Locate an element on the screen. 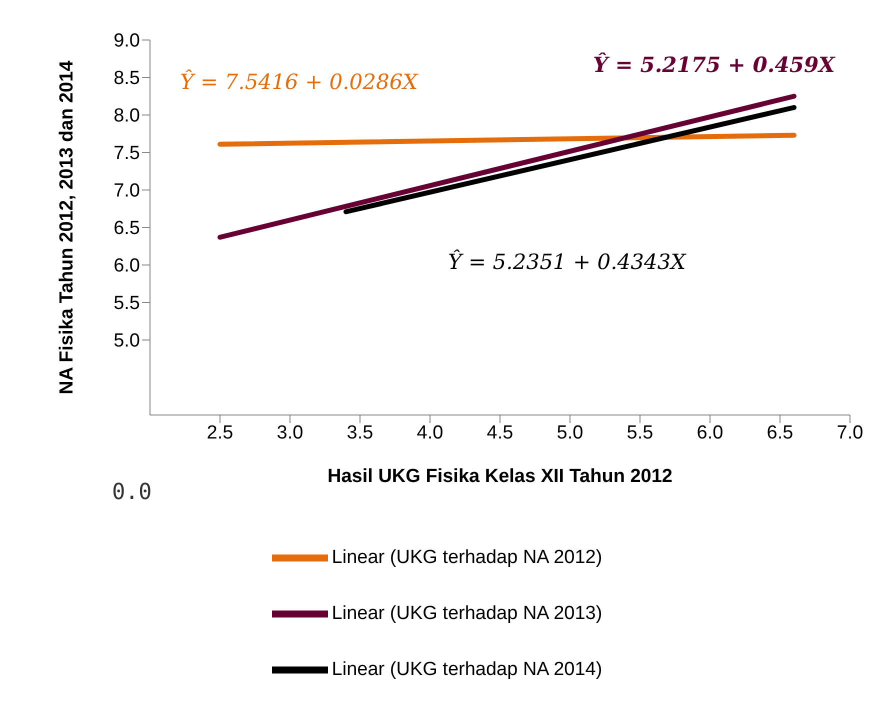 This screenshot has width=884, height=726. annotation: Ŷ = 5.2175 + 0.459X is located at coordinates (714, 64).